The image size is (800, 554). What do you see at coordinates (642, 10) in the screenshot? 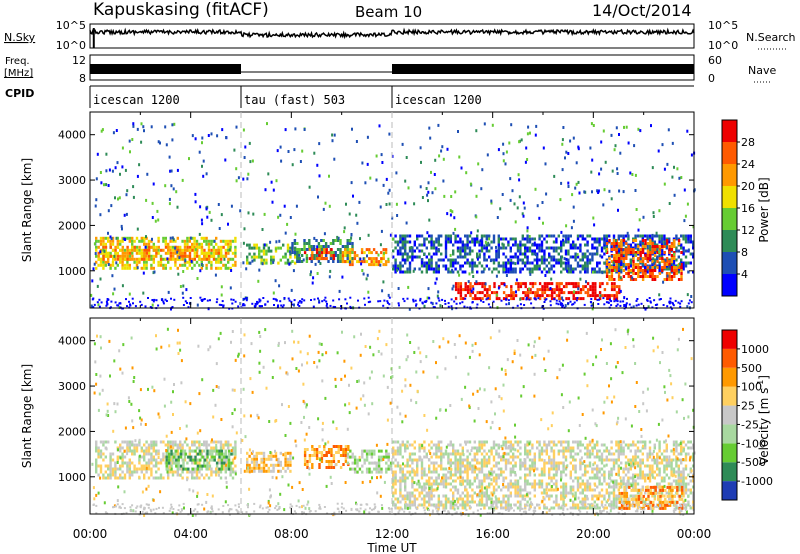
I see `date-label: 14/Oct/2014` at bounding box center [642, 10].